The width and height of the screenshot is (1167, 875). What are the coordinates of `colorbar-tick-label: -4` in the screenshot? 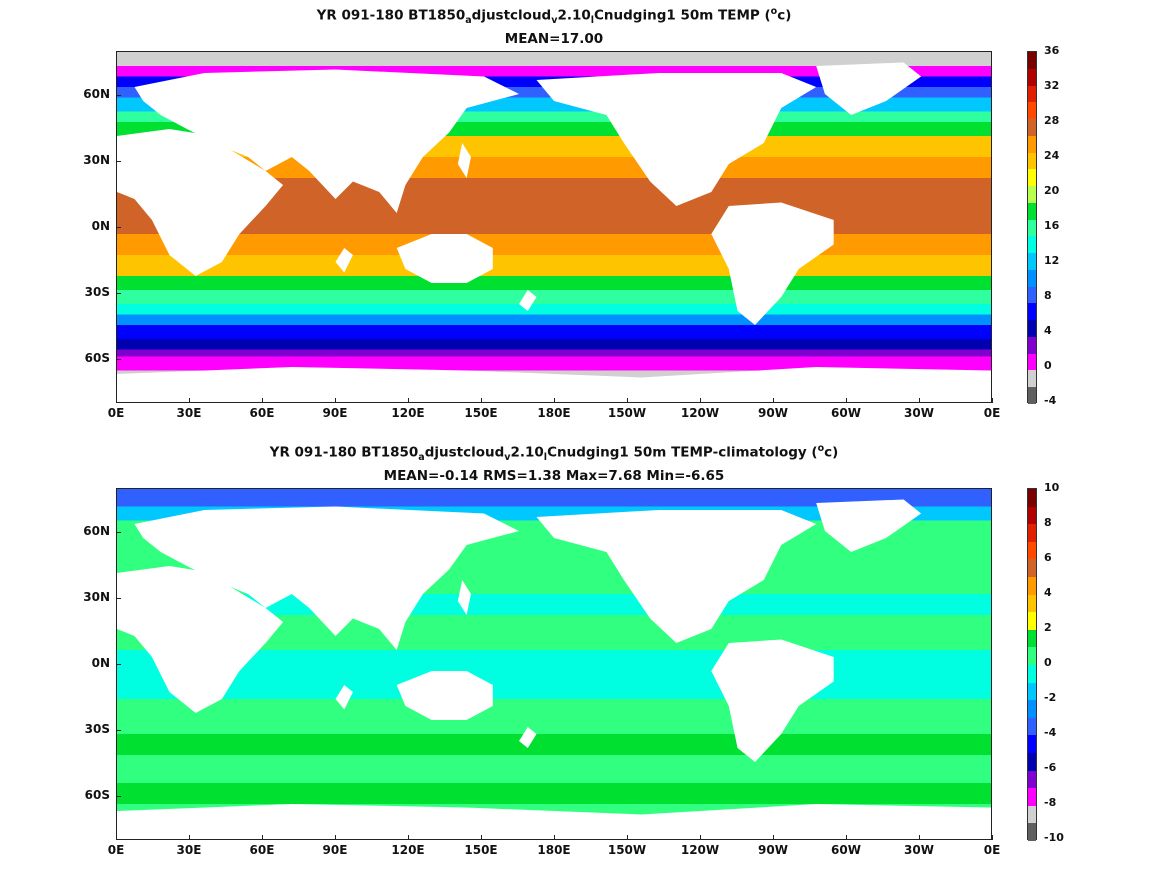 It's located at (1050, 732).